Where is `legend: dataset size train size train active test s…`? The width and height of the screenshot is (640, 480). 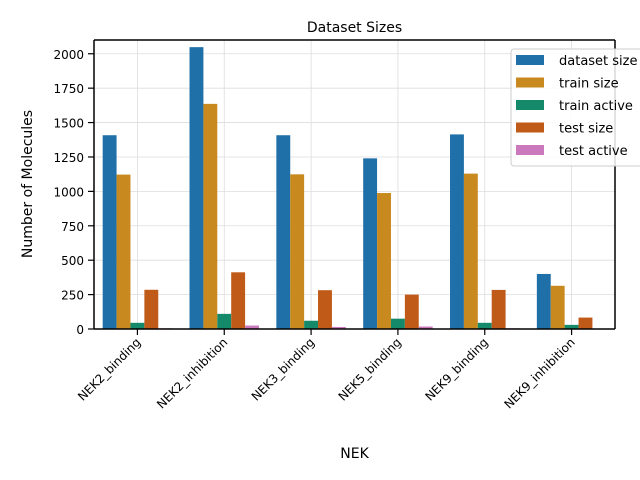 legend: dataset size train size train active test s… is located at coordinates (575, 107).